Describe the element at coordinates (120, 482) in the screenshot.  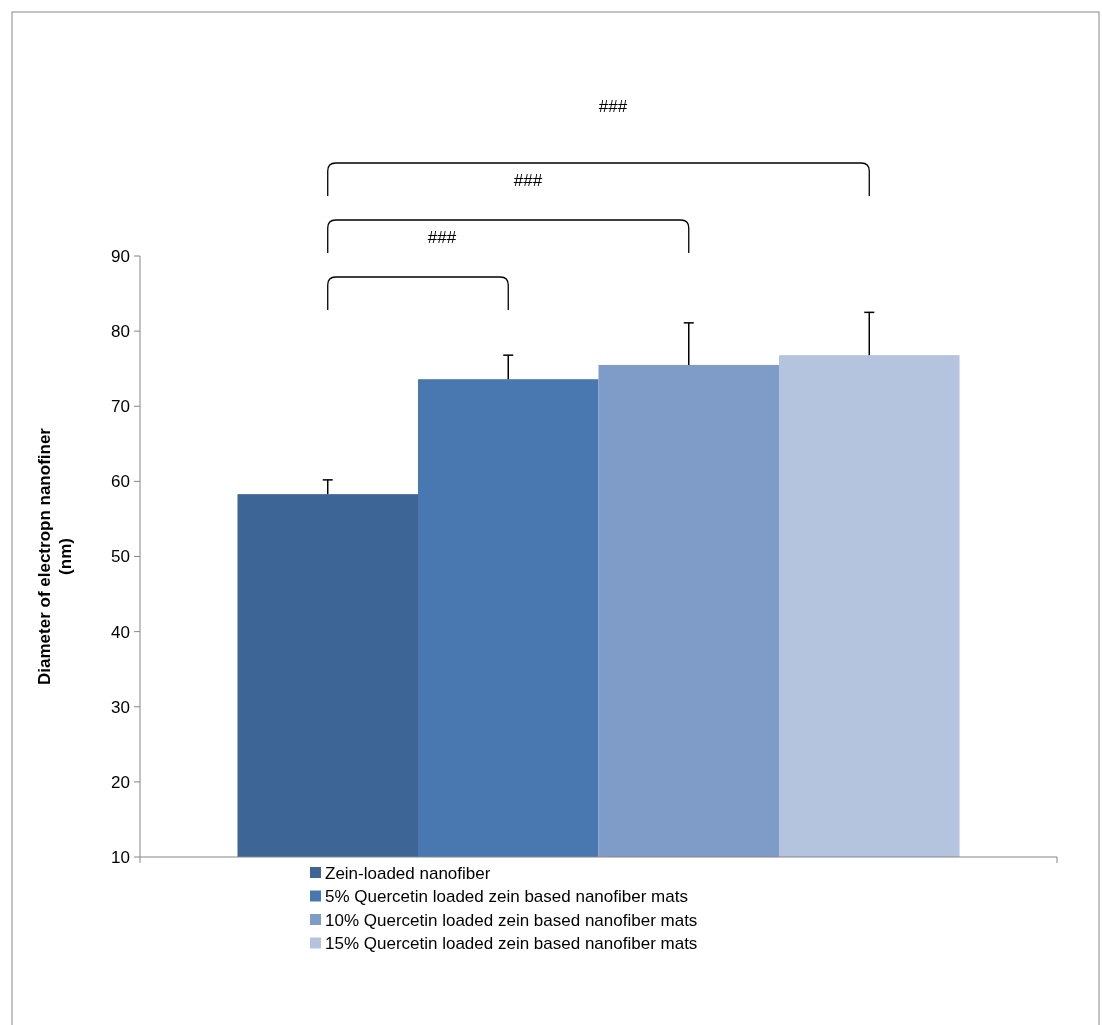
I see `y-tick-label: 60` at that location.